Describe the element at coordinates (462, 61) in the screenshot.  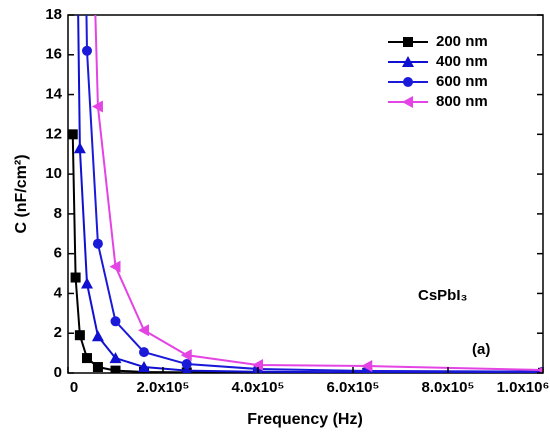
I see `legend-label: 400 nm` at that location.